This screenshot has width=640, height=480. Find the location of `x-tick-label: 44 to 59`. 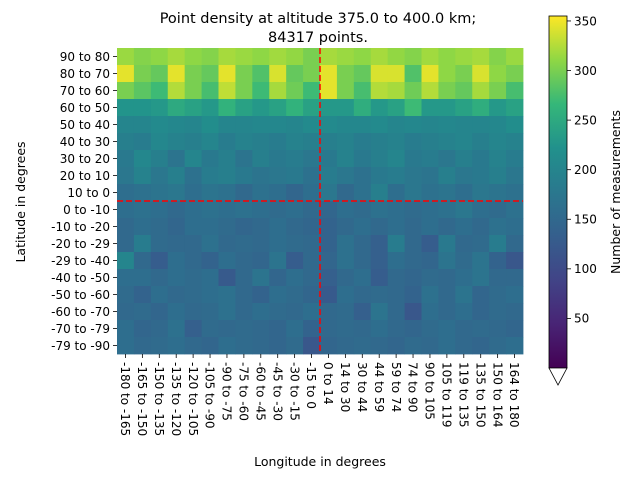

x-tick-label: 44 to 59 is located at coordinates (379, 387).